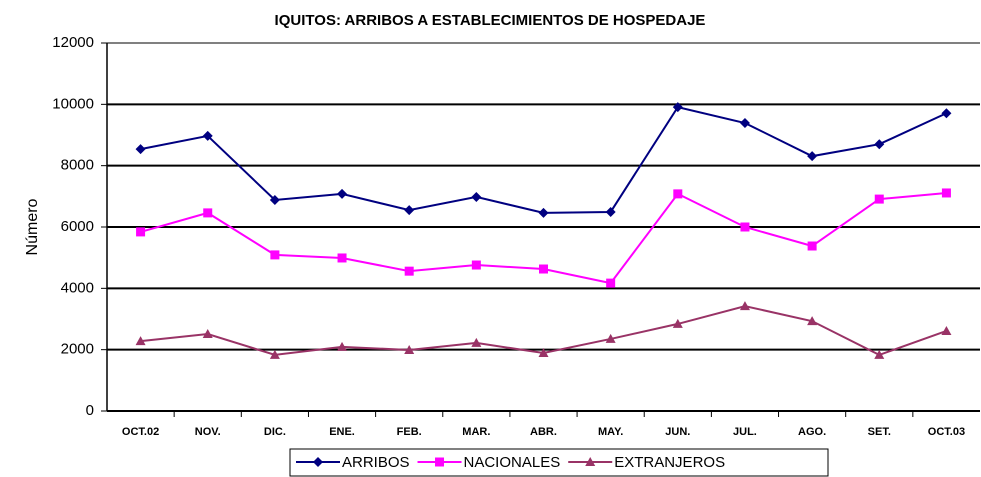  I want to click on x-tick-label: JUN., so click(677, 432).